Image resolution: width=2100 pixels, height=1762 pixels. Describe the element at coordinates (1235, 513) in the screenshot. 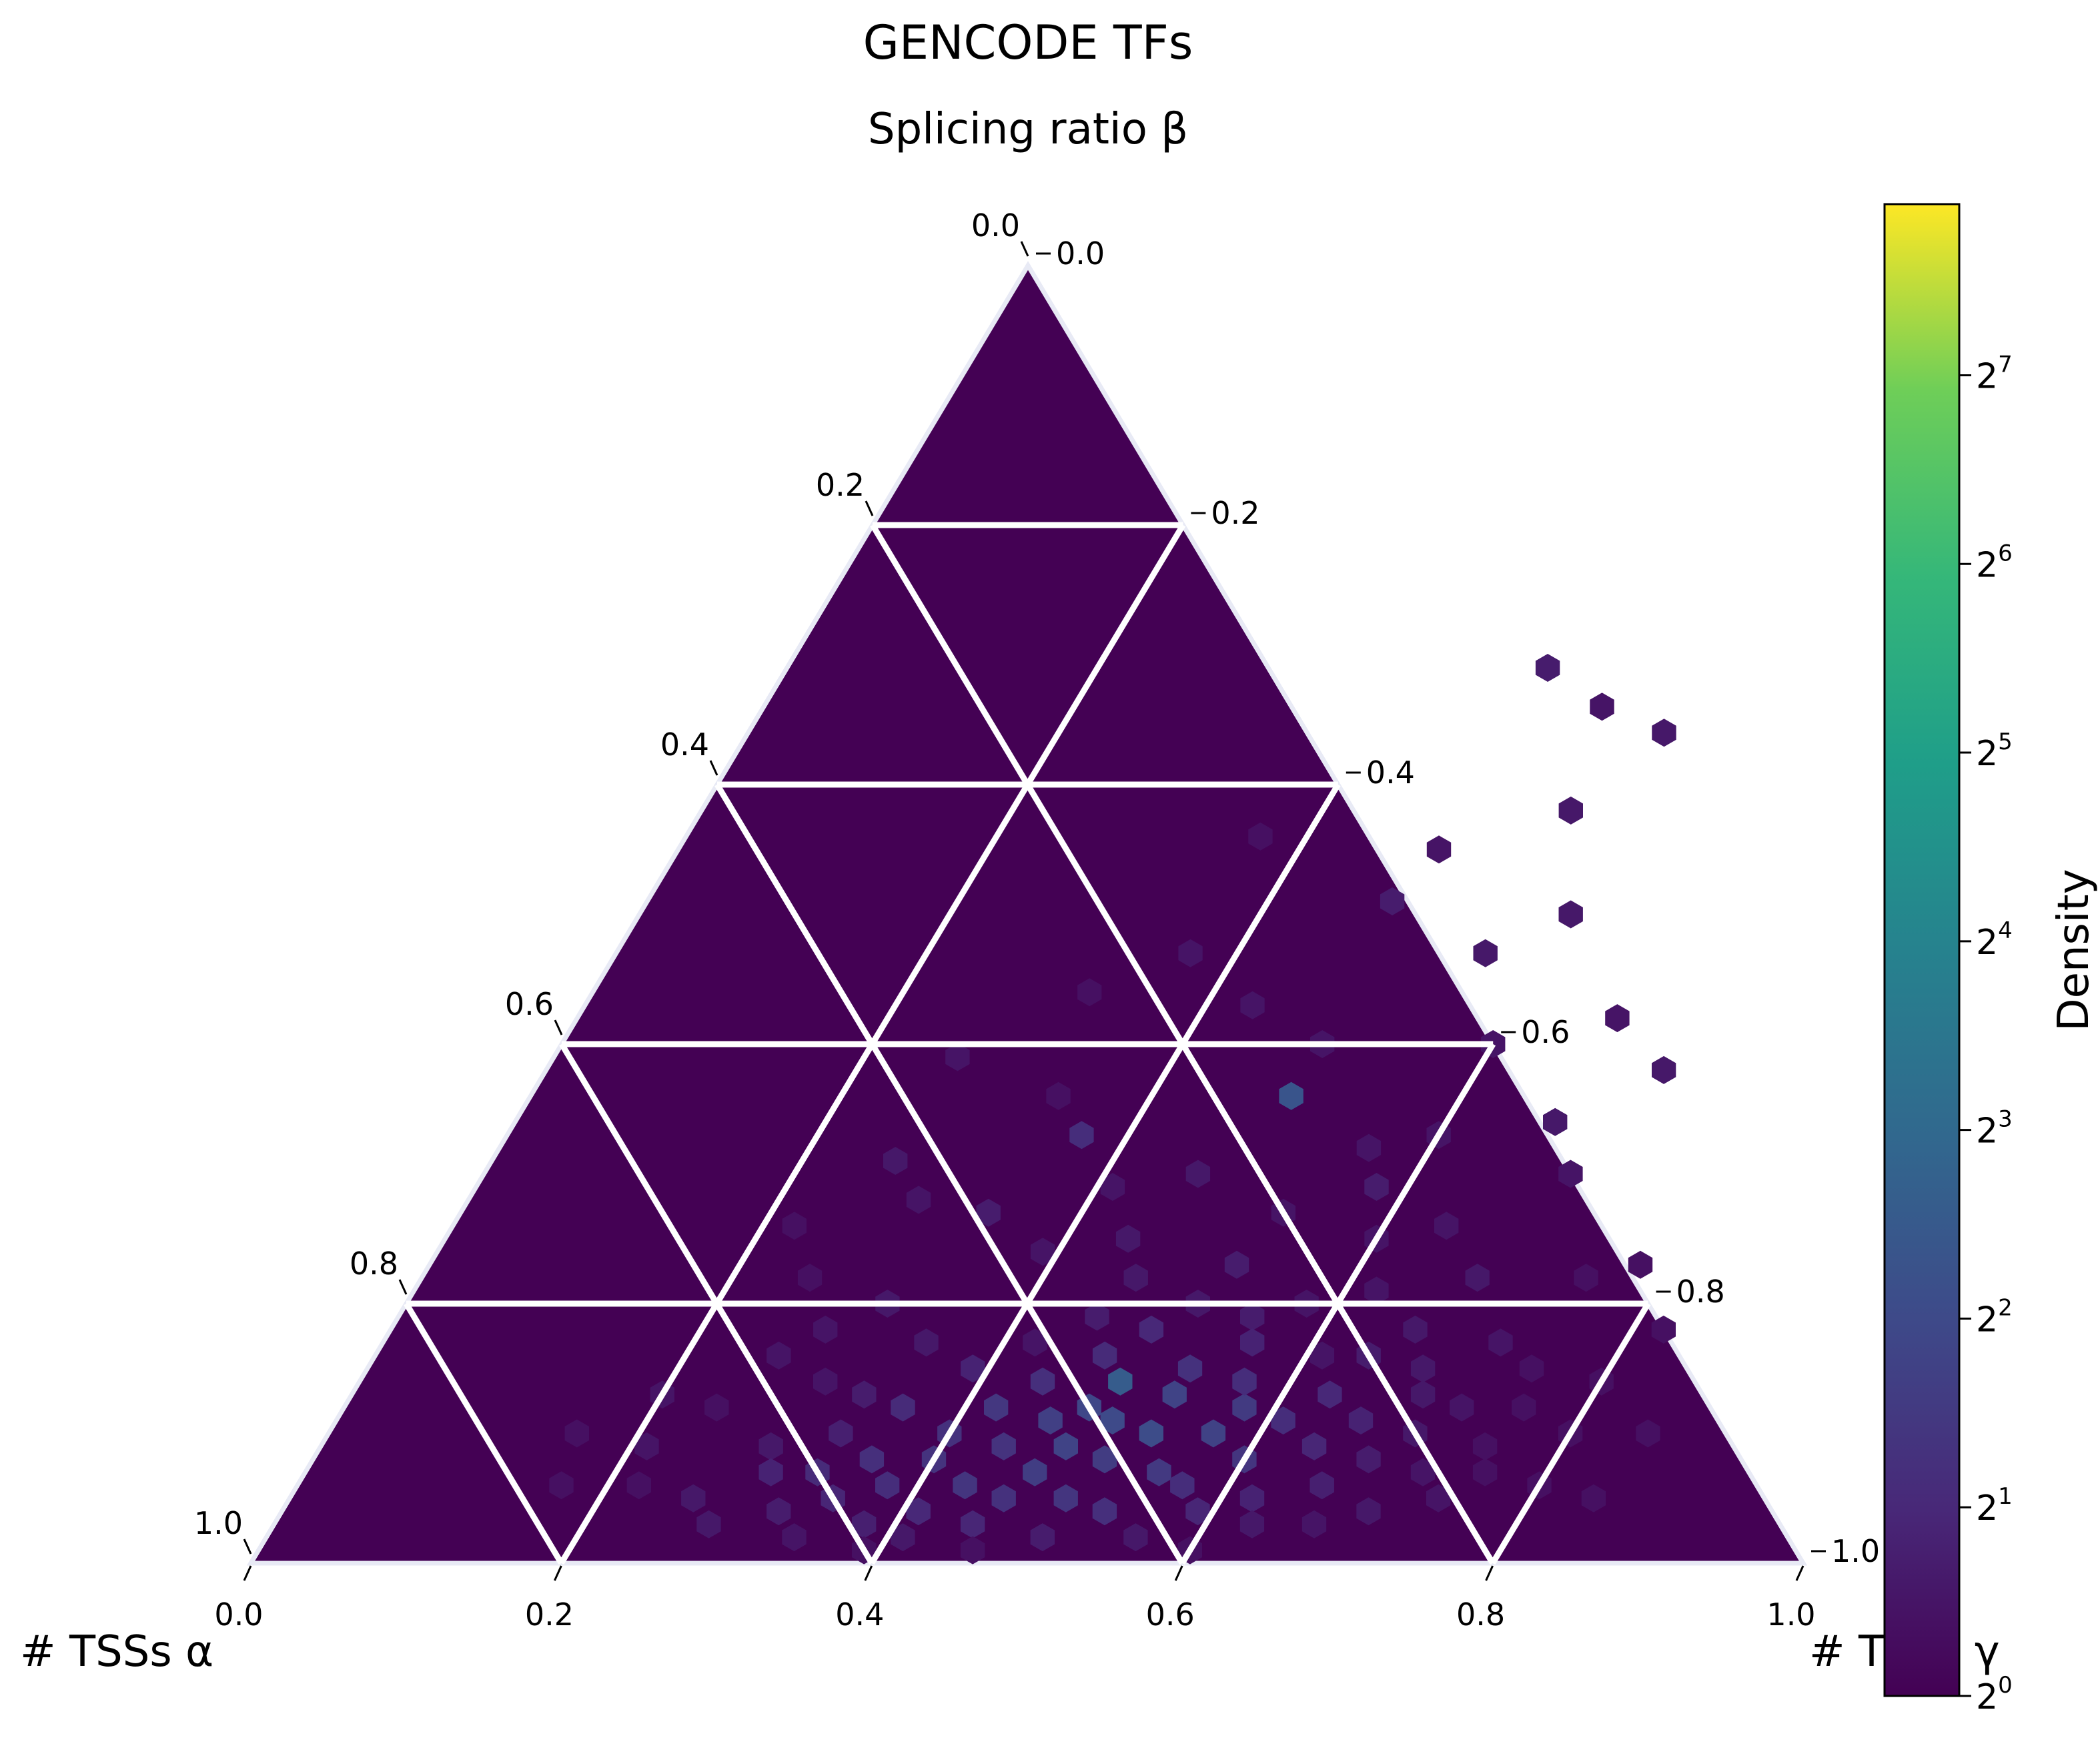

I see `tick-label-right-4: 0.2` at that location.